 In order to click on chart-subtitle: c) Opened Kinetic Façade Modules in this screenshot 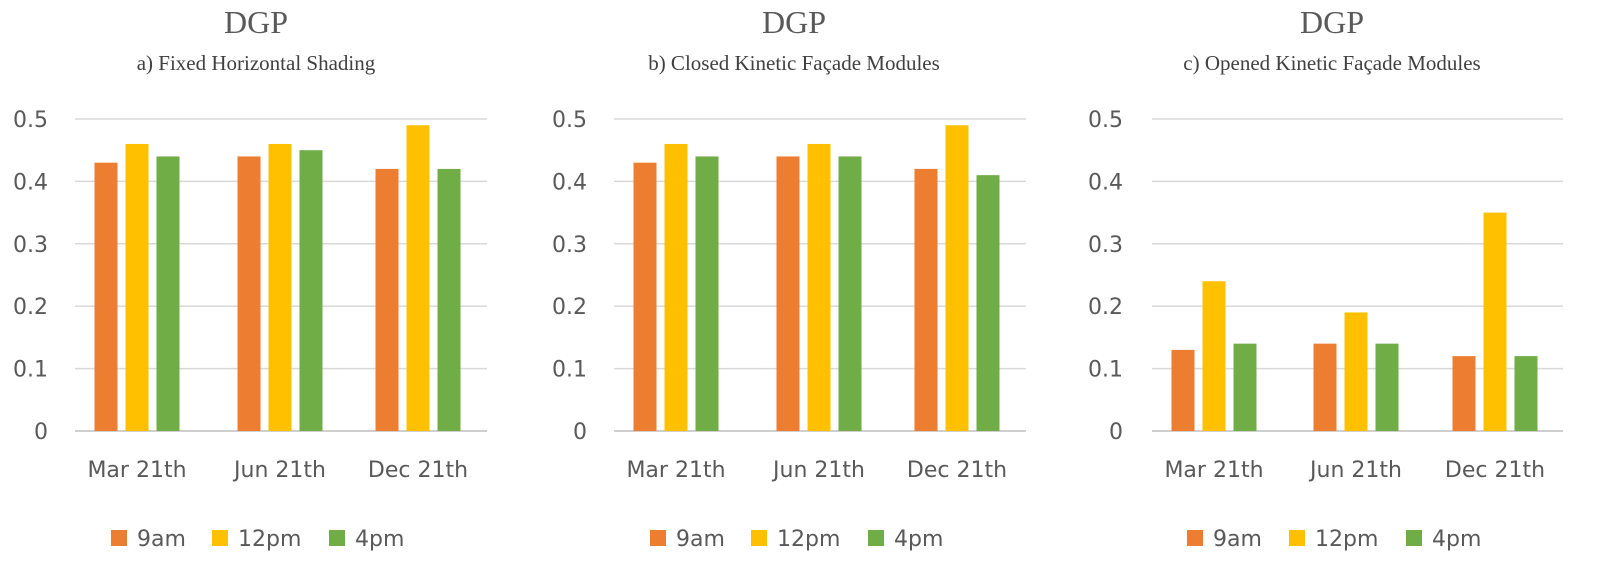, I will do `click(1331, 63)`.